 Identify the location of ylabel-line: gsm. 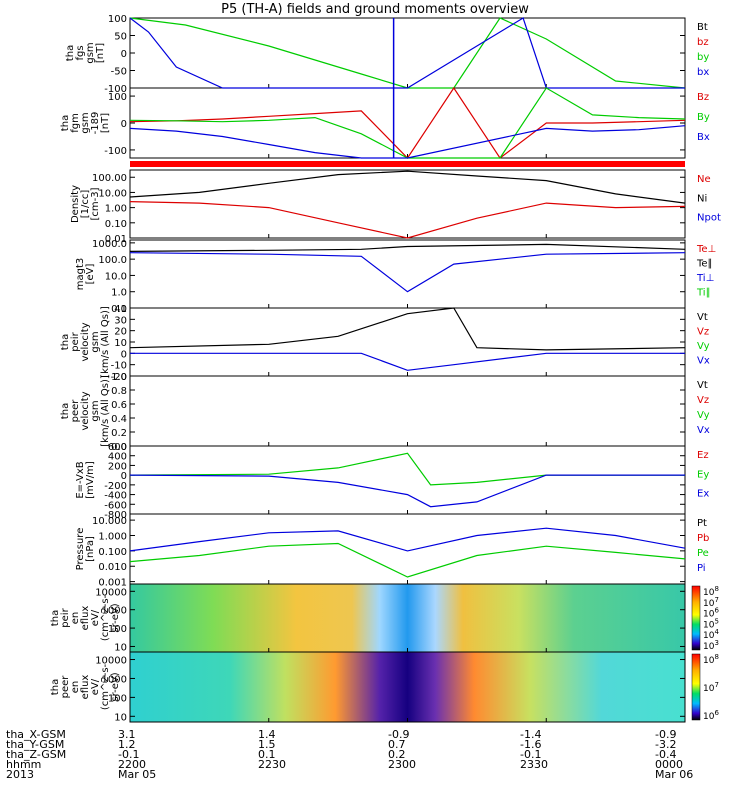
(85, 122).